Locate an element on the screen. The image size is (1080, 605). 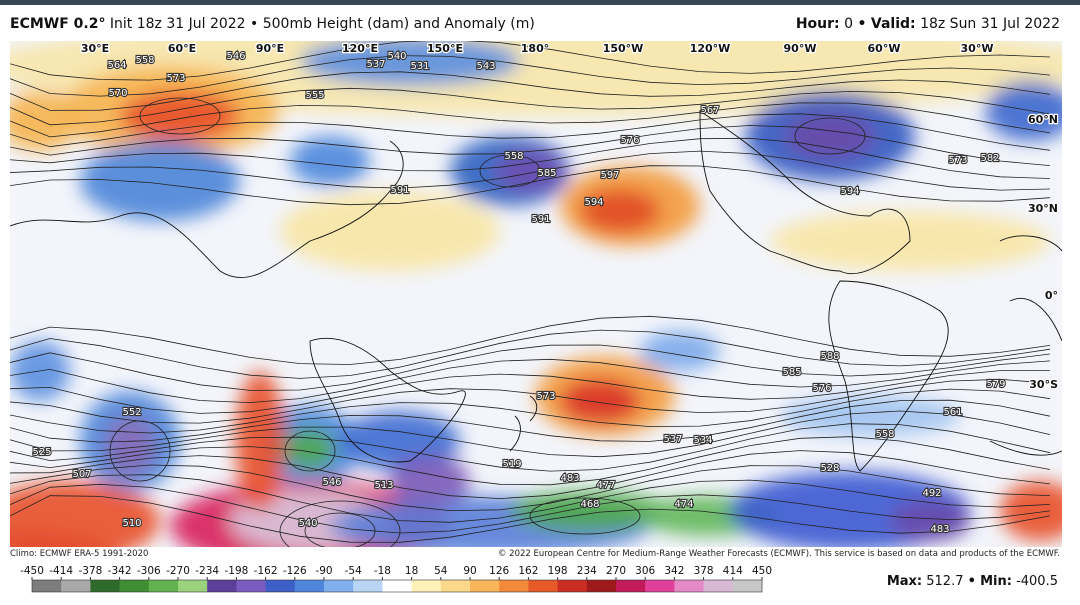
contour-label: 477 is located at coordinates (605, 485).